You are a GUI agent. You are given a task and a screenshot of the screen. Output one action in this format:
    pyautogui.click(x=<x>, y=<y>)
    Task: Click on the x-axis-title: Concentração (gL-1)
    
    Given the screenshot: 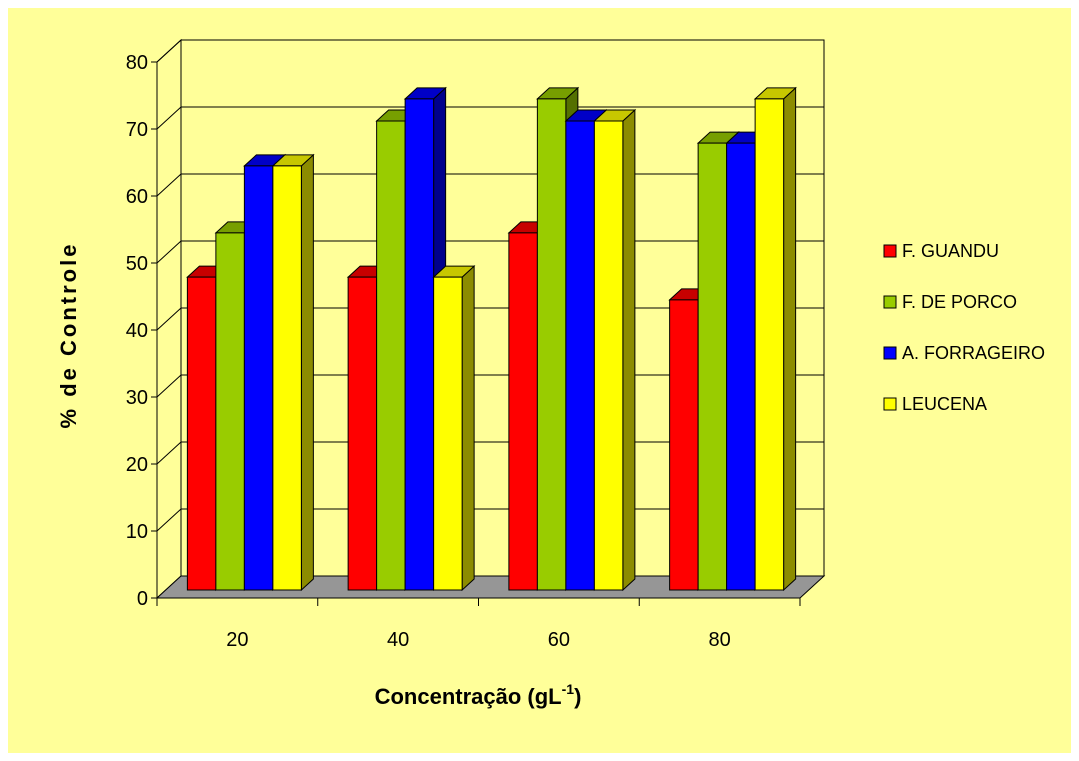 What is the action you would take?
    pyautogui.click(x=478, y=695)
    